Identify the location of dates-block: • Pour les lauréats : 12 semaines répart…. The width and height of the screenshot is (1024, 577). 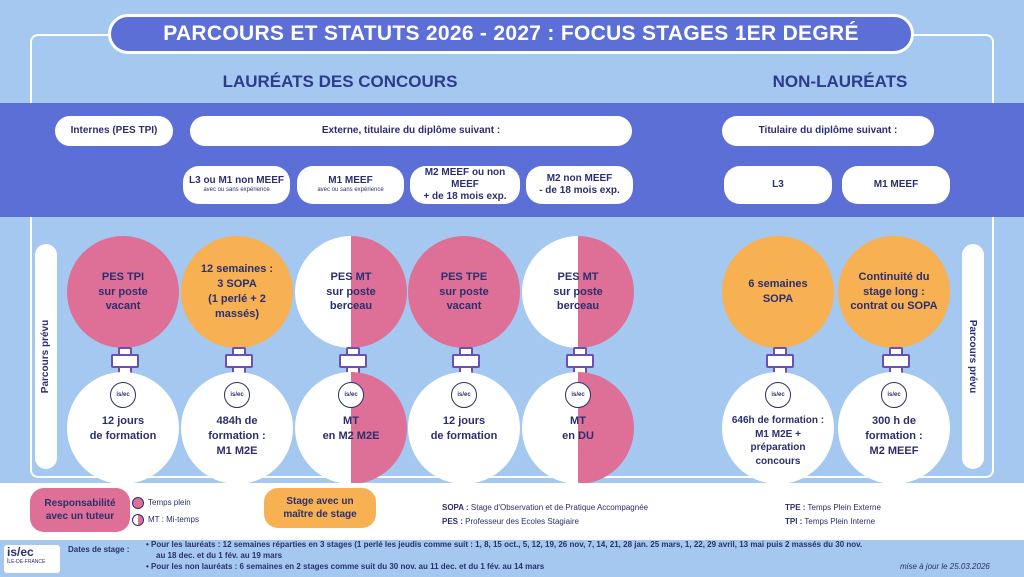
(531, 556).